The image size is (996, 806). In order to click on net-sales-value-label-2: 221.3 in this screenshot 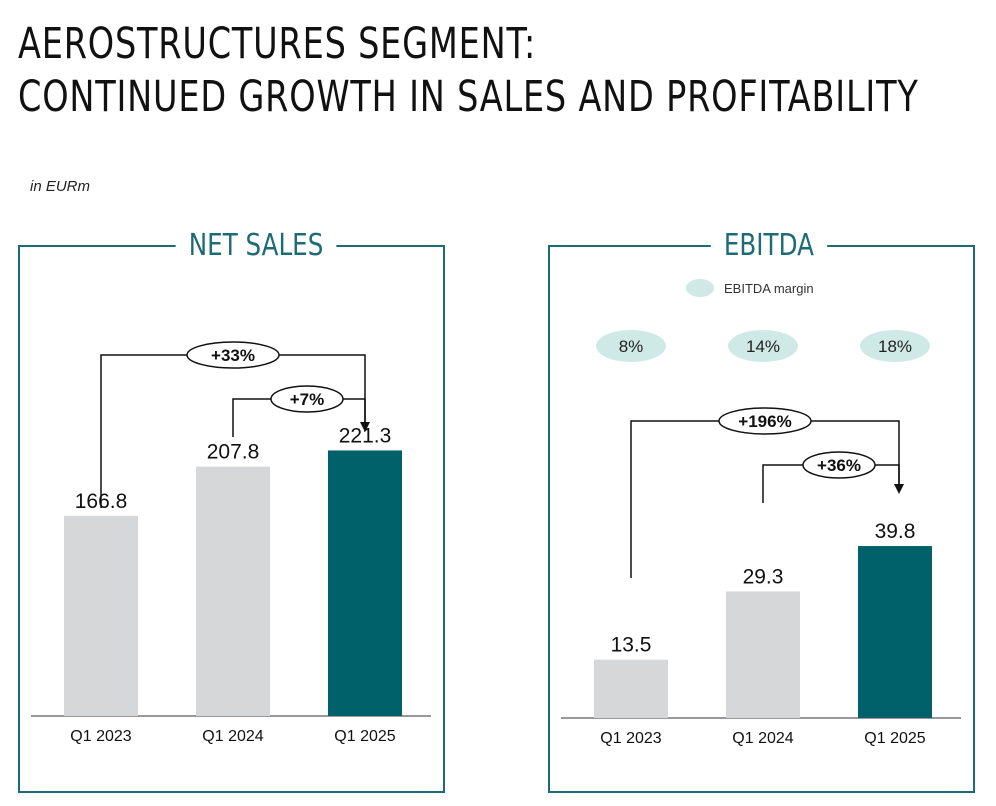, I will do `click(365, 435)`.